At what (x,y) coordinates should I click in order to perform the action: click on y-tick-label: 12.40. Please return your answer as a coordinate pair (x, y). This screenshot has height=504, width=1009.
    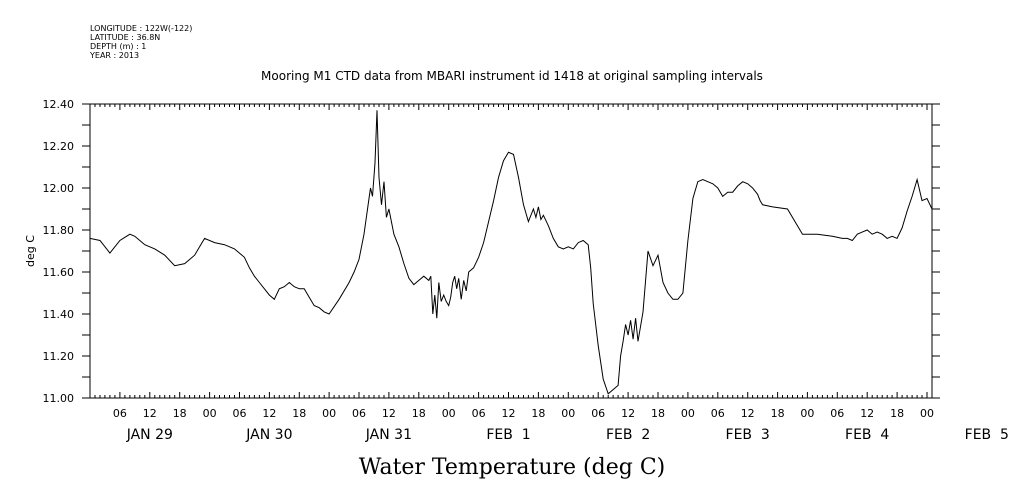
    Looking at the image, I should click on (59, 104).